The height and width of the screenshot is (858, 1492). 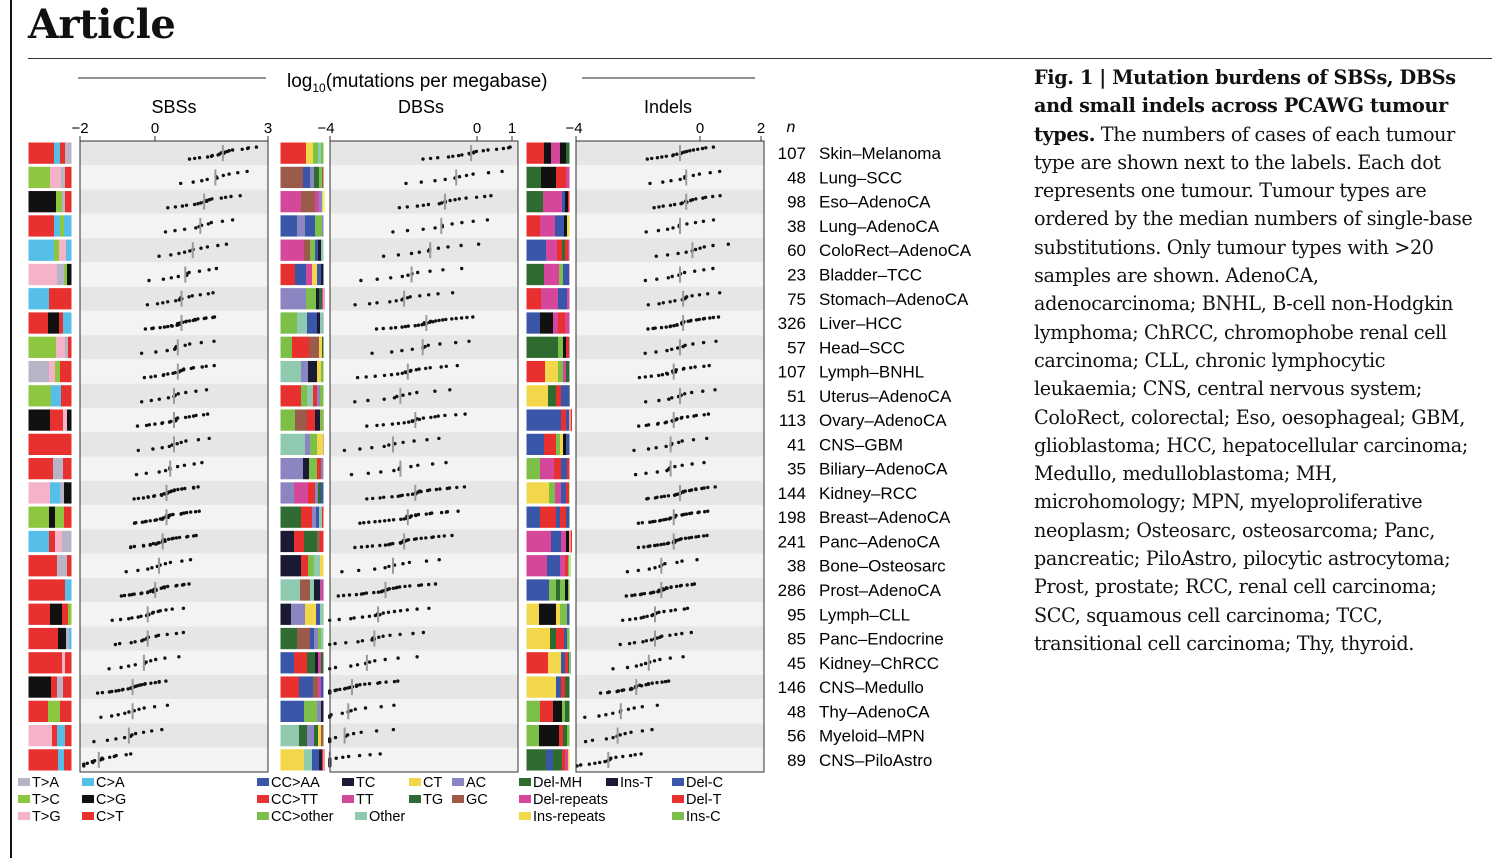 What do you see at coordinates (287, 800) in the screenshot?
I see `legend-item-dbs: CC>TT` at bounding box center [287, 800].